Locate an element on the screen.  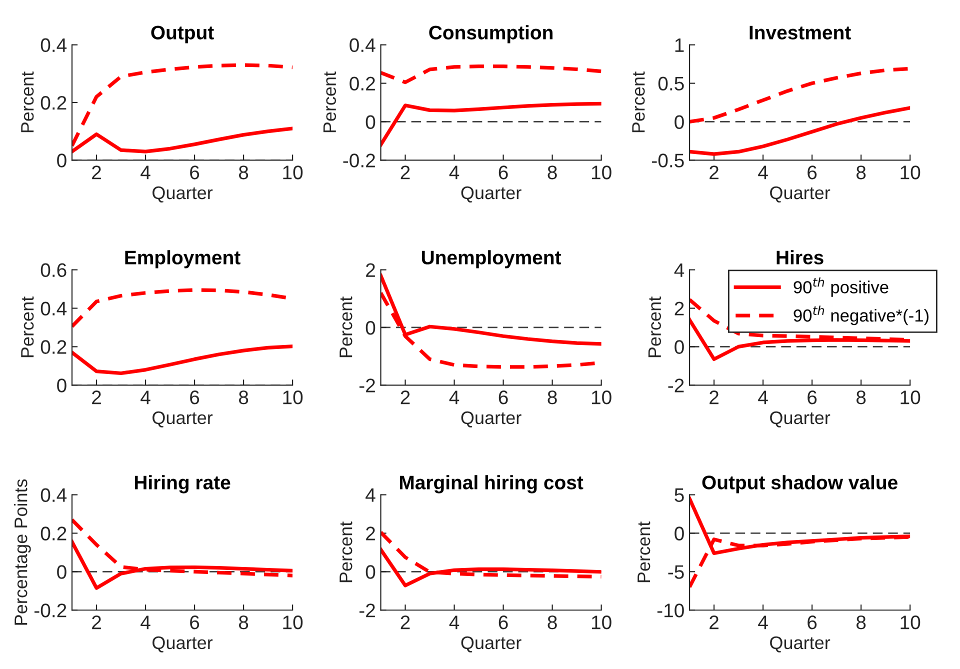
y-tick-label: 0.6 is located at coordinates (53, 270).